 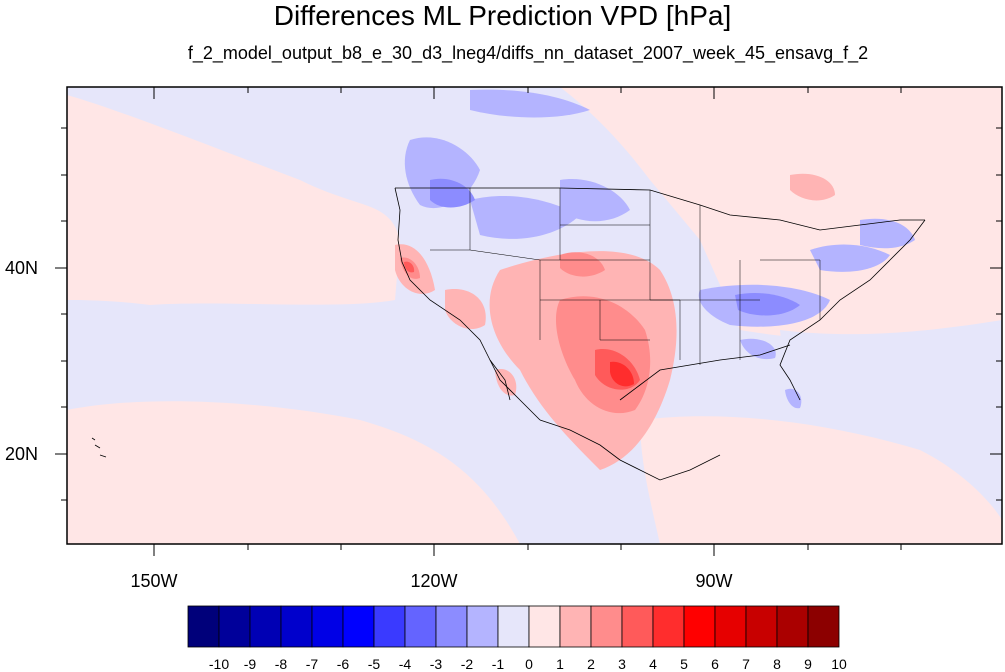 What do you see at coordinates (746, 664) in the screenshot?
I see `colorbar-tick-label: 7` at bounding box center [746, 664].